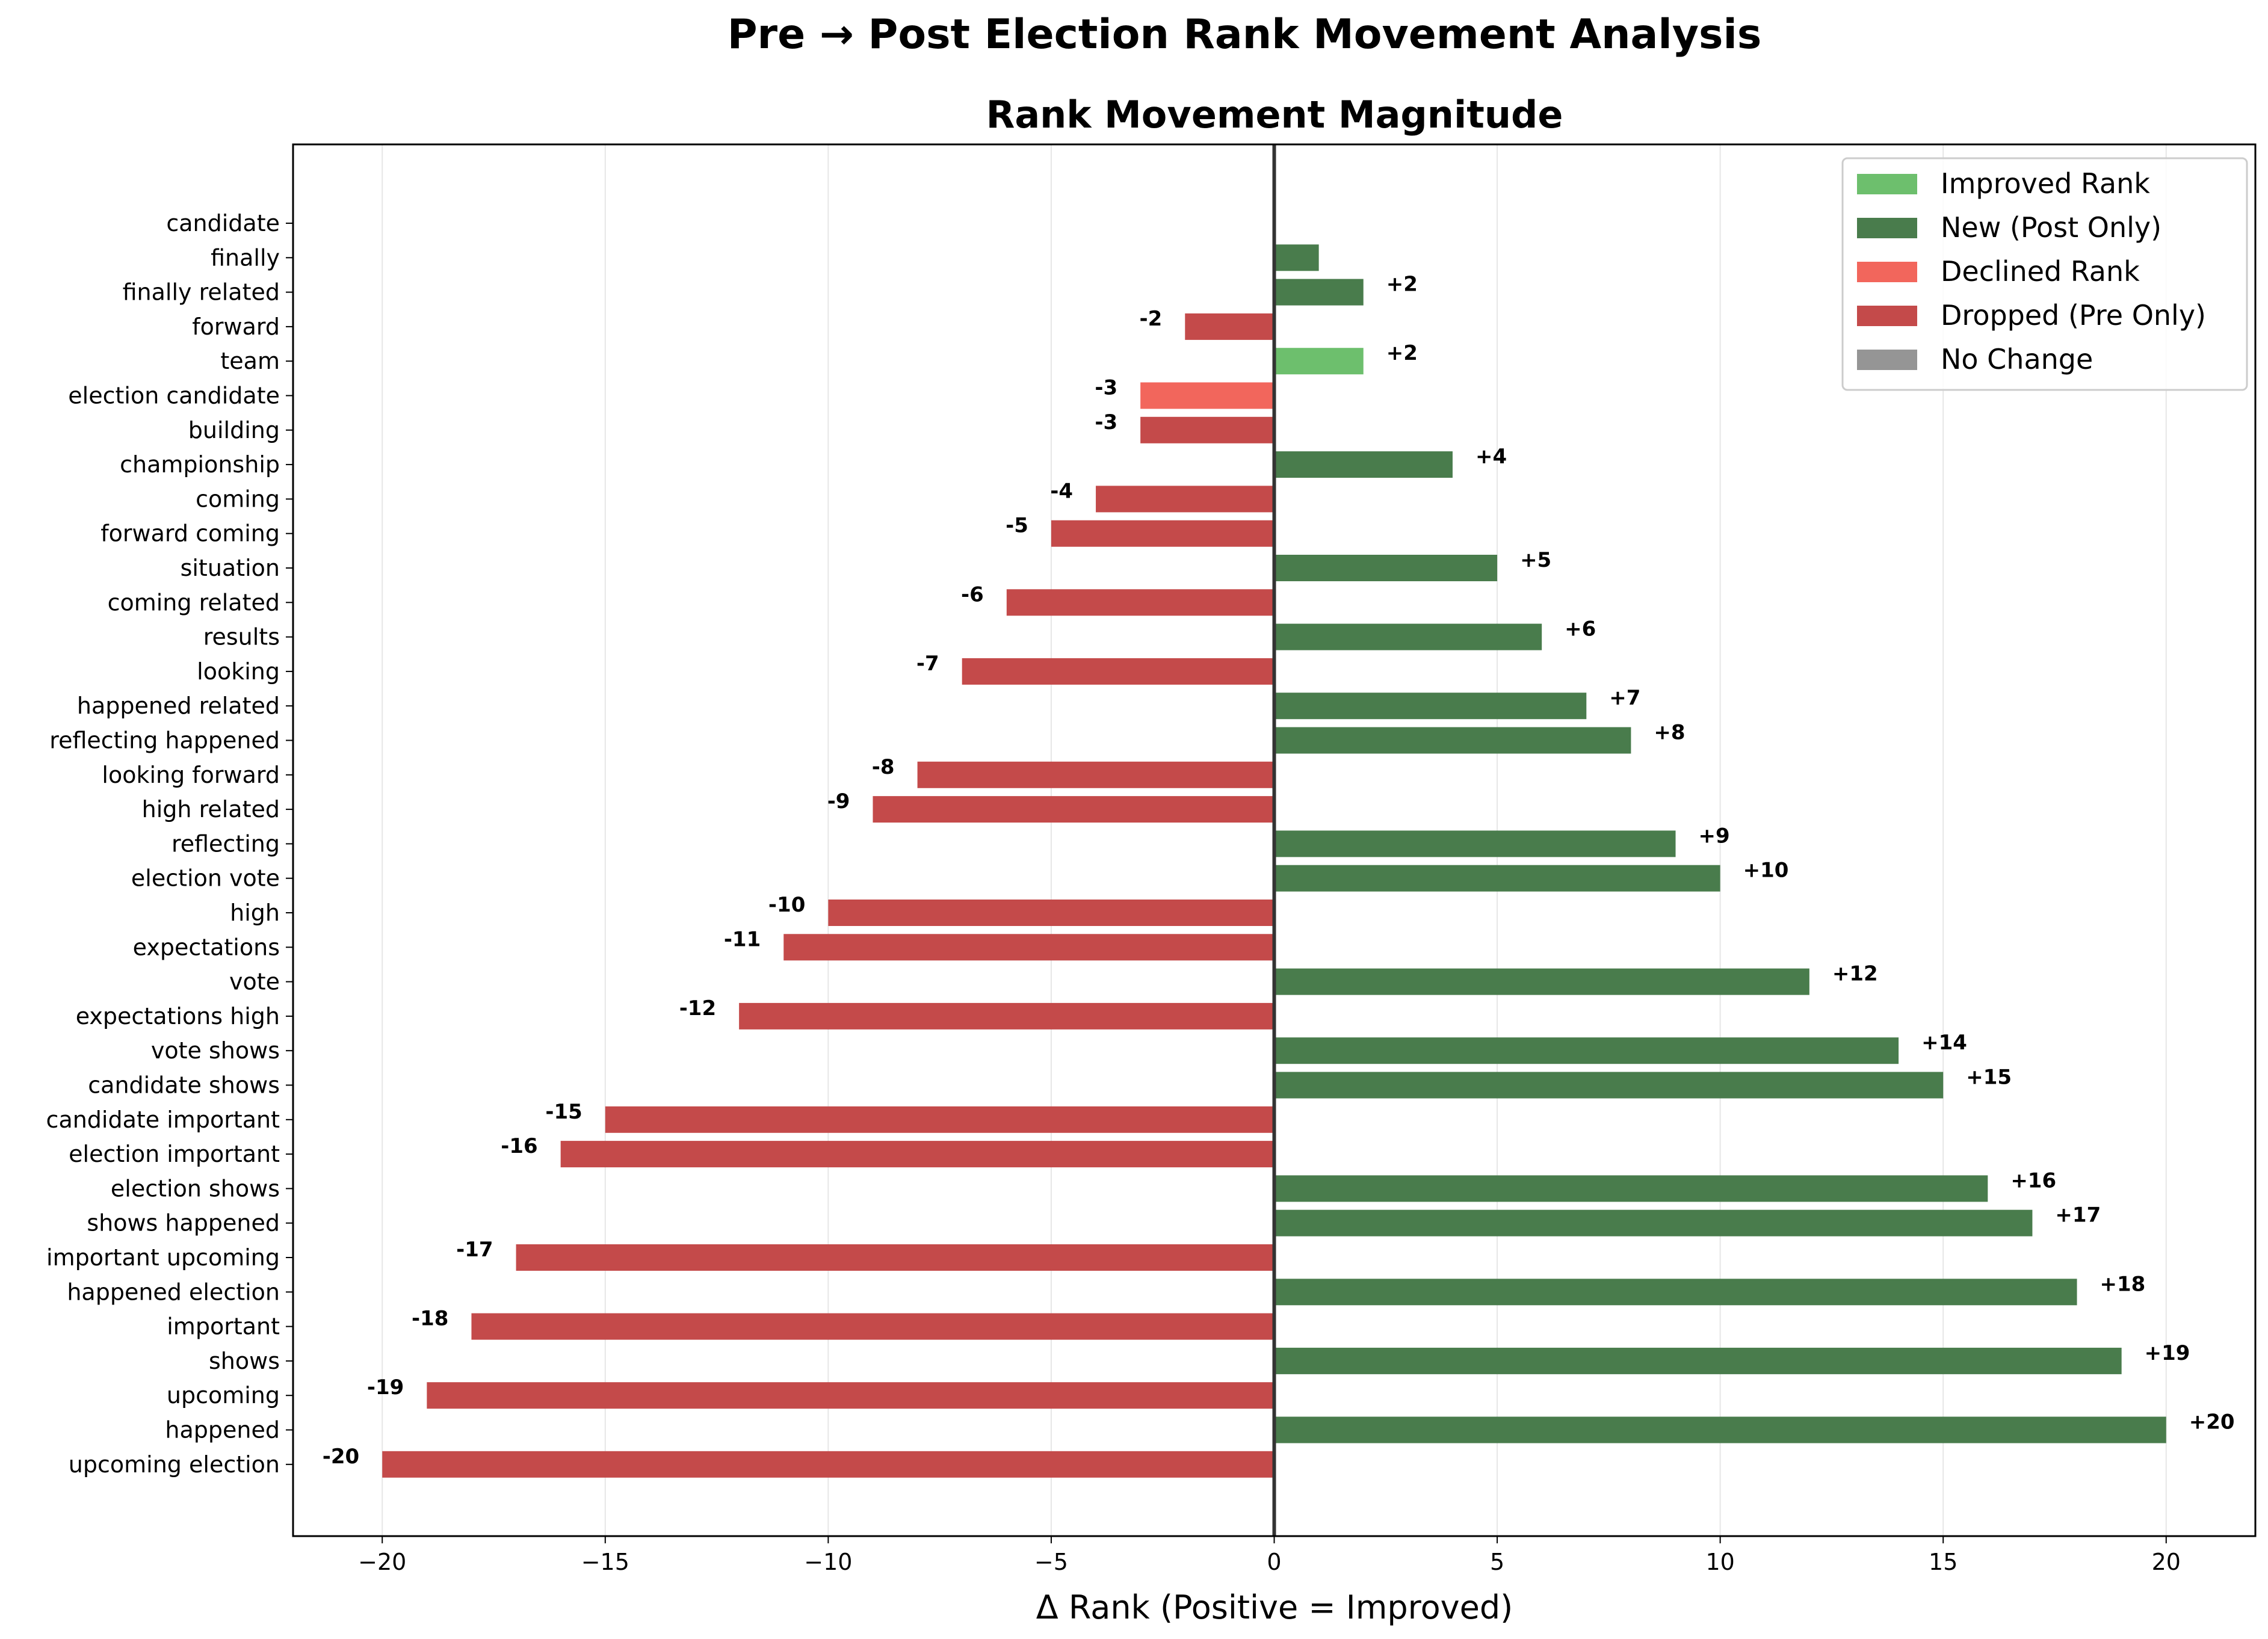 Image resolution: width=2268 pixels, height=1639 pixels. What do you see at coordinates (1061, 491) in the screenshot?
I see `bar-value-label: -4` at bounding box center [1061, 491].